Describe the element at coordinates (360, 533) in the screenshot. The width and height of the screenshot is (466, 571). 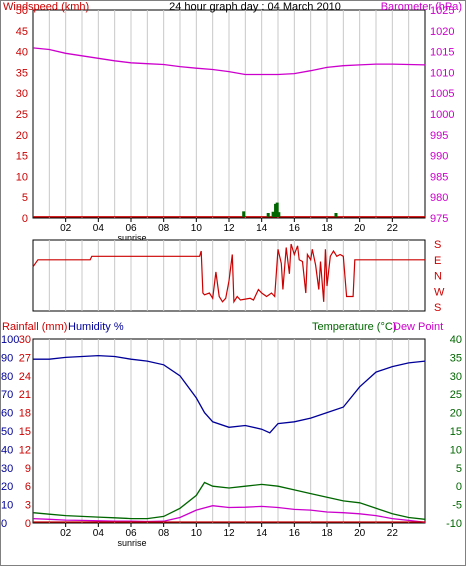
I see `temp-x-tick-20: 20` at that location.